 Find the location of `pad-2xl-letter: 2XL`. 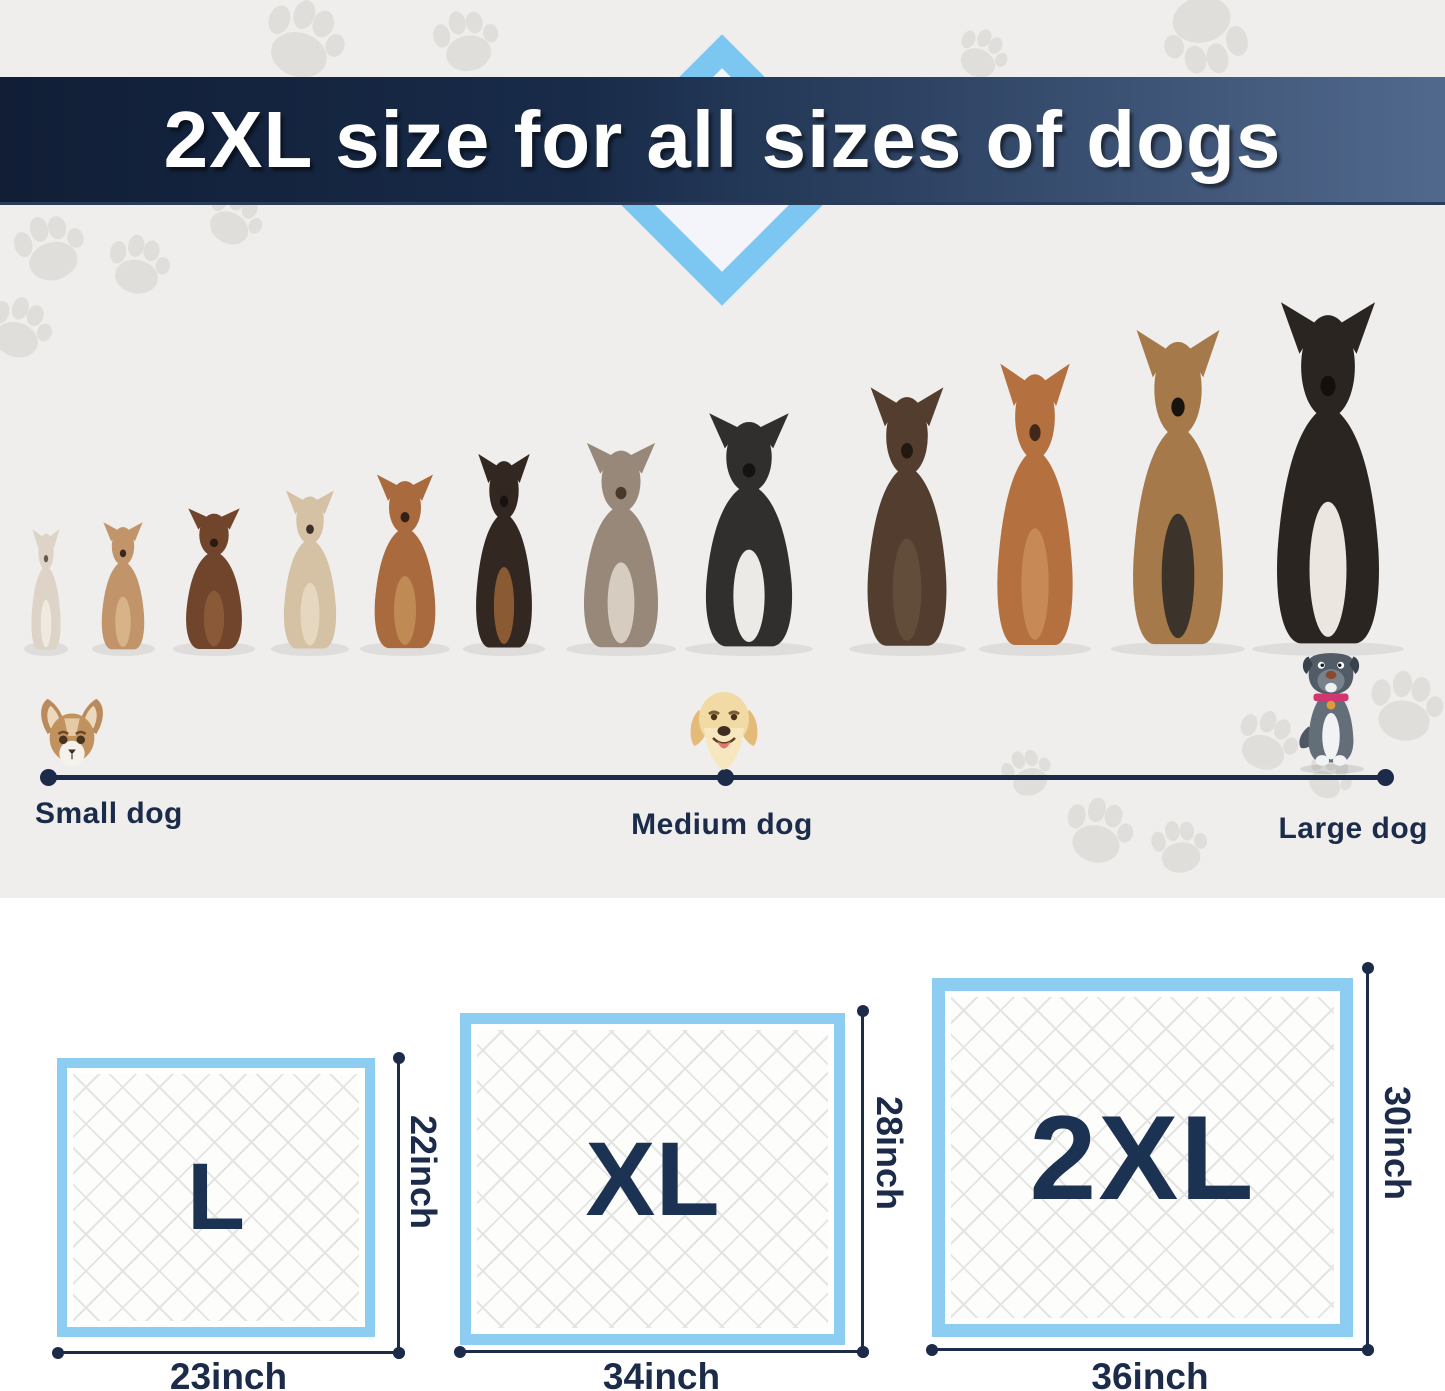

pad-2xl-letter: 2XL is located at coordinates (1142, 1157).